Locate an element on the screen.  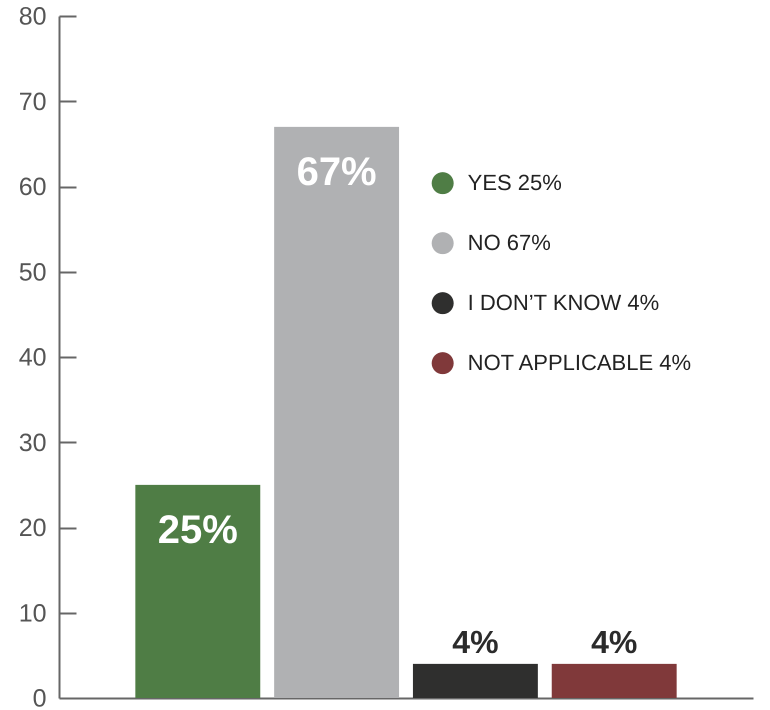
y-tick-label: 0 is located at coordinates (39, 697).